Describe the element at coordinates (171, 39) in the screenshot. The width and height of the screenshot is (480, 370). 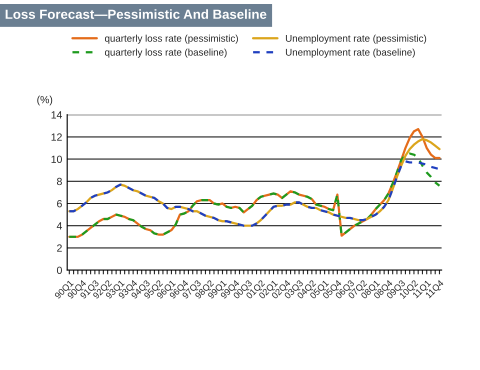
I see `legend-label: quarterly loss rate (pessimistic)` at that location.